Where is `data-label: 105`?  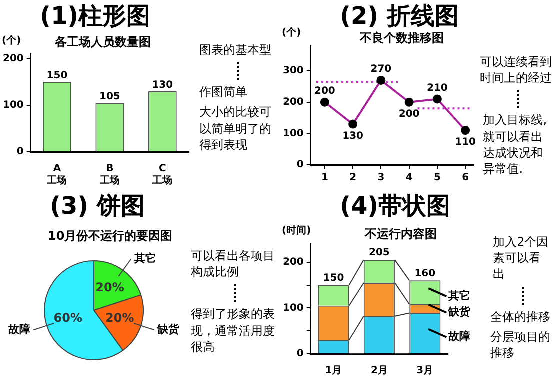 data-label: 105 is located at coordinates (110, 97).